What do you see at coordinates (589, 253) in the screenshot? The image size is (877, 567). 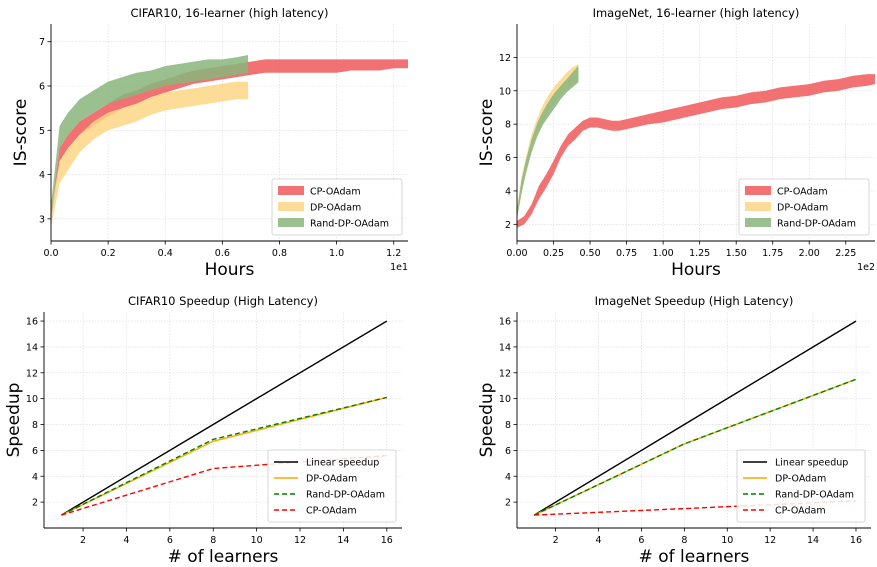 I see `x-tick-label: 0.50` at bounding box center [589, 253].